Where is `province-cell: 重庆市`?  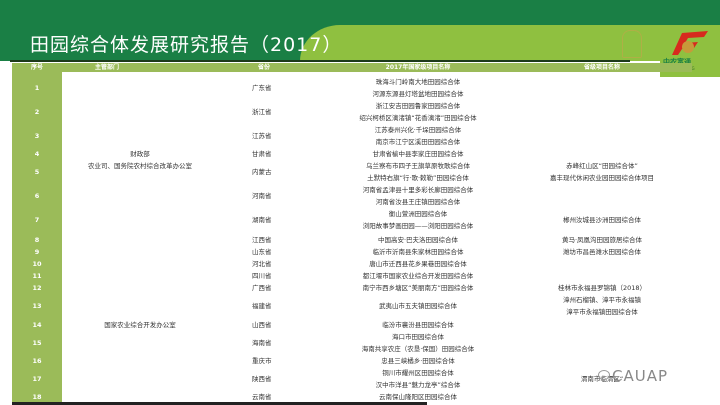
province-cell: 重庆市 is located at coordinates (262, 361).